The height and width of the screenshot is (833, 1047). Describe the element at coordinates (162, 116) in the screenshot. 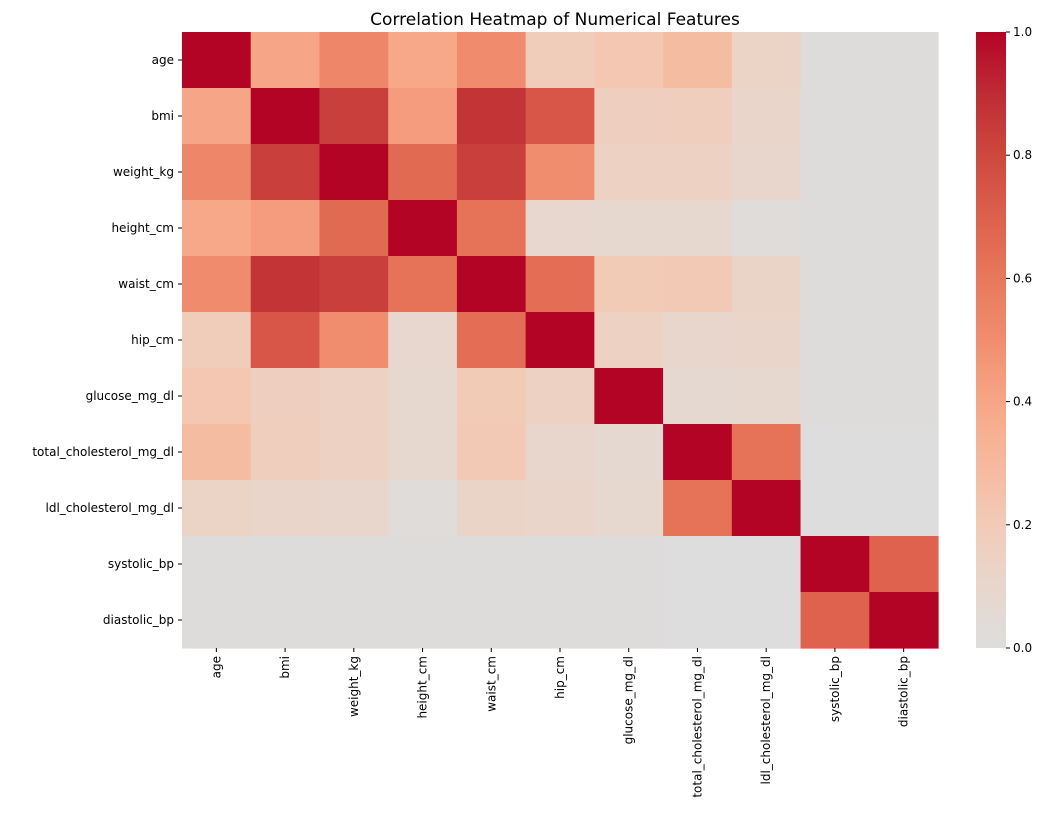

I see `y-tick-label: bmi` at that location.